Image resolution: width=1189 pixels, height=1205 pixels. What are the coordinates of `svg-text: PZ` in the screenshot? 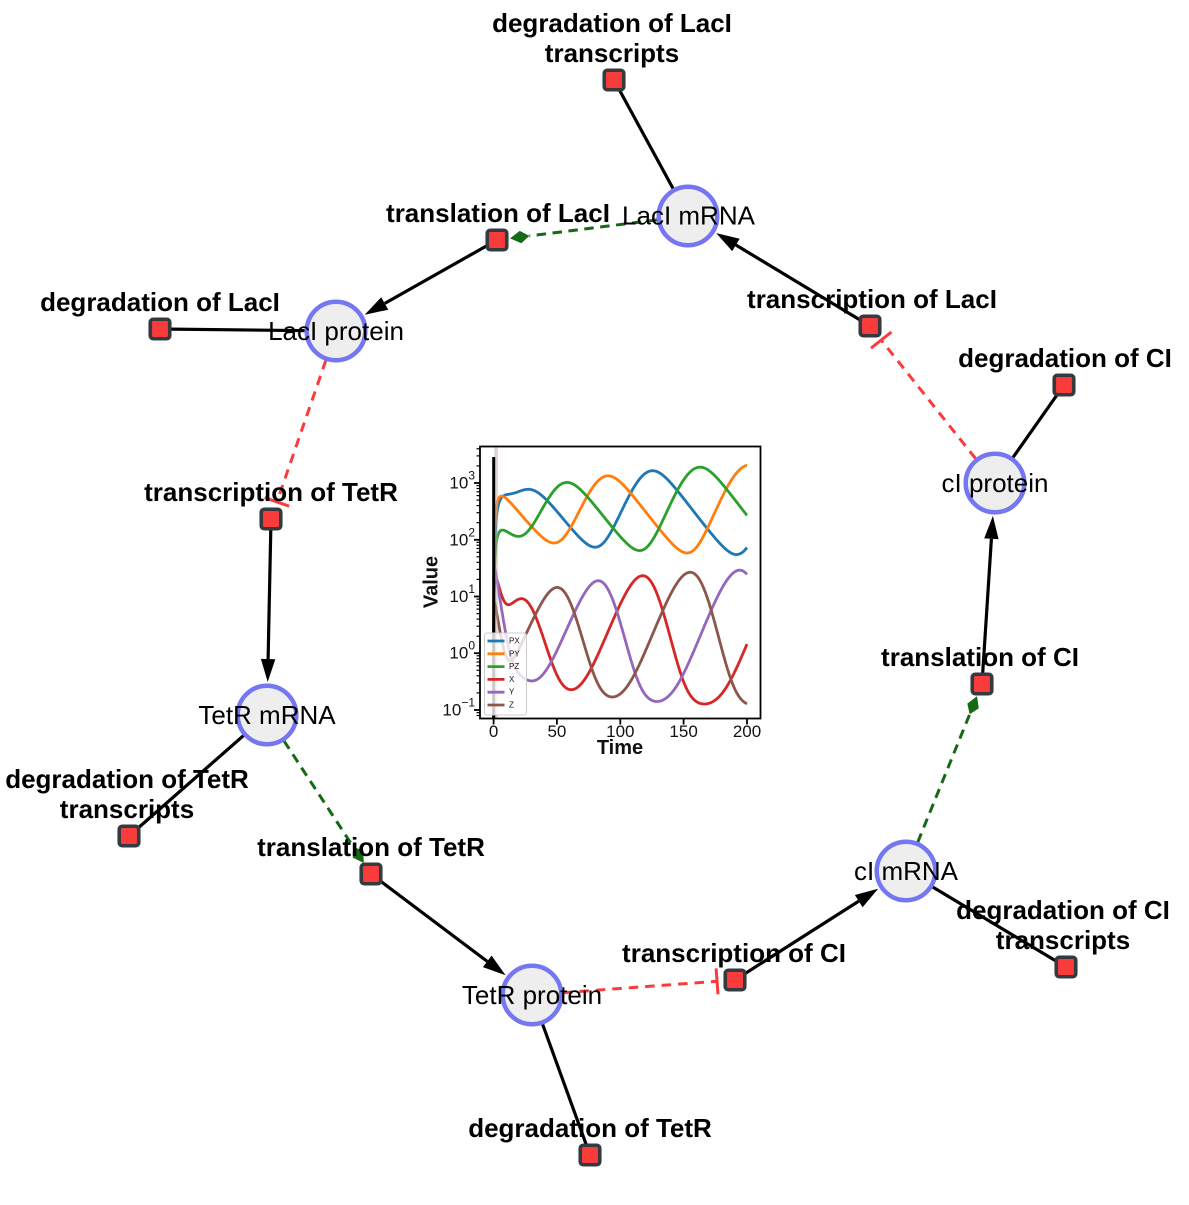 It's located at (514, 666).